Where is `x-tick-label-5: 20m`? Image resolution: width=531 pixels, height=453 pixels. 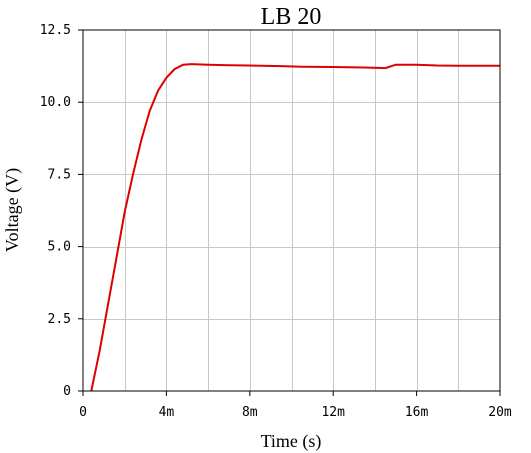
x-tick-label-5: 20m is located at coordinates (500, 412).